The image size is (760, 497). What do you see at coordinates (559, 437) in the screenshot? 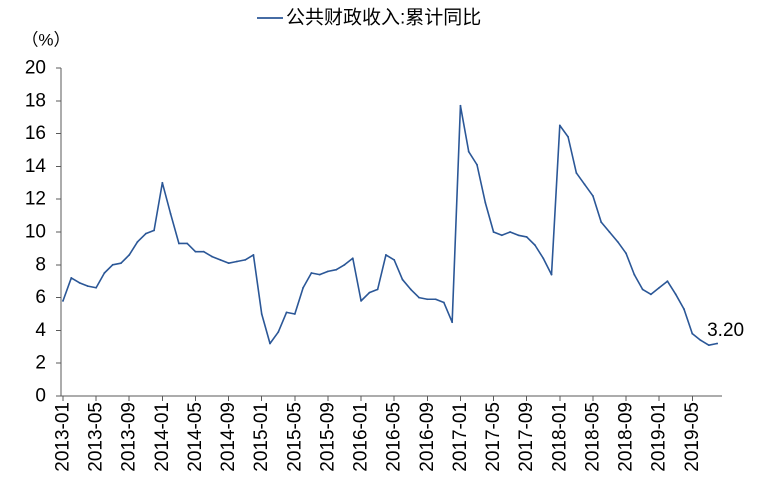
I see `x-tick-label: 2018-01` at bounding box center [559, 437].